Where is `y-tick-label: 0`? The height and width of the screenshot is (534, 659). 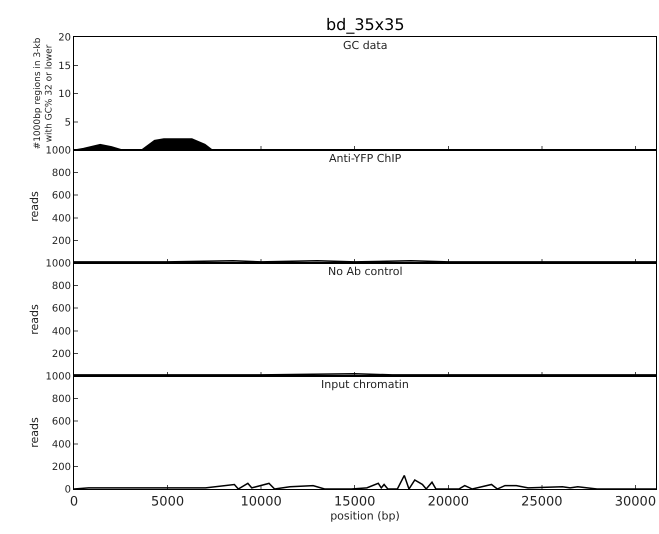
y-tick-label: 0 is located at coordinates (67, 490).